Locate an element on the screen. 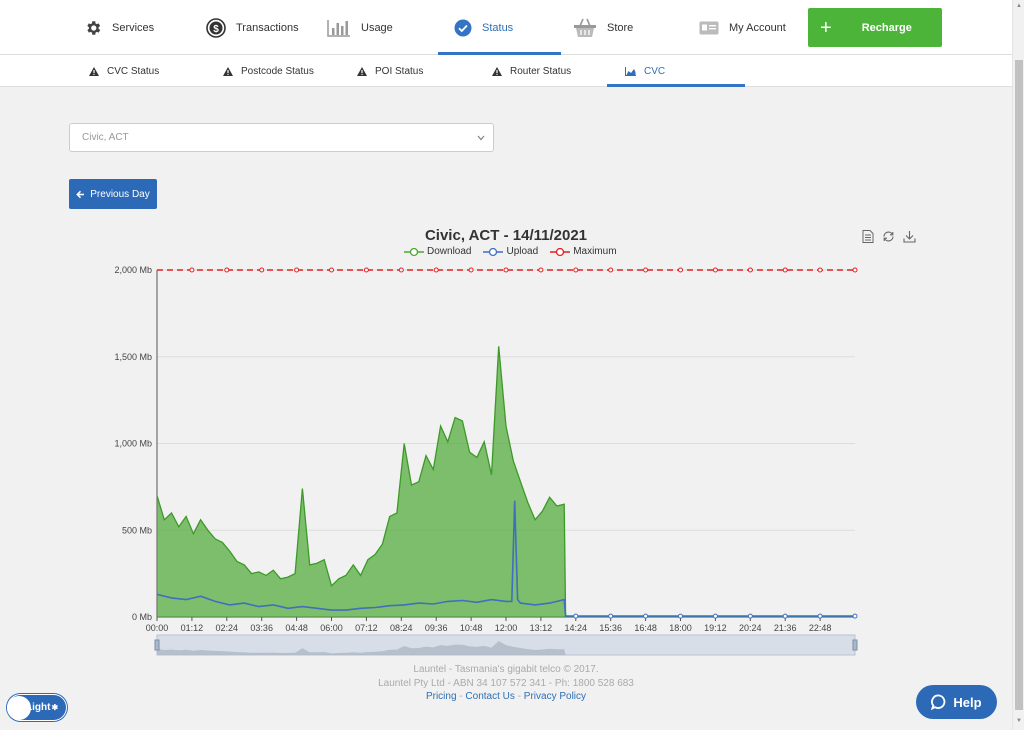  scroll-up-icon: ▲ is located at coordinates (1019, 6).